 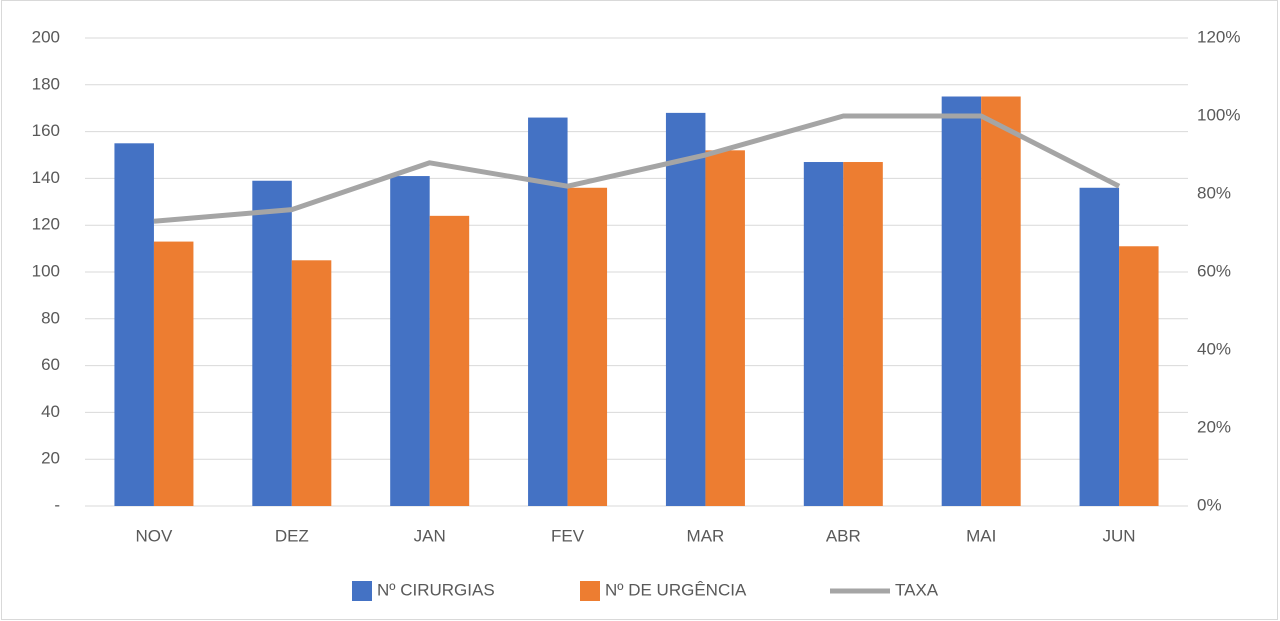 I want to click on y-tick-label: 20, so click(x=50, y=458).